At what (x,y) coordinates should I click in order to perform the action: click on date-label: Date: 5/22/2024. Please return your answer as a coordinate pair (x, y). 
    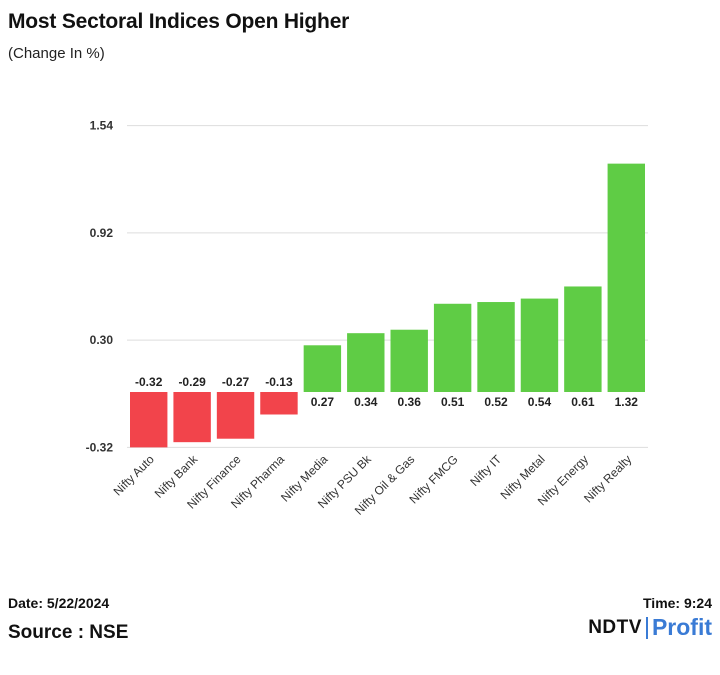
    Looking at the image, I should click on (59, 603).